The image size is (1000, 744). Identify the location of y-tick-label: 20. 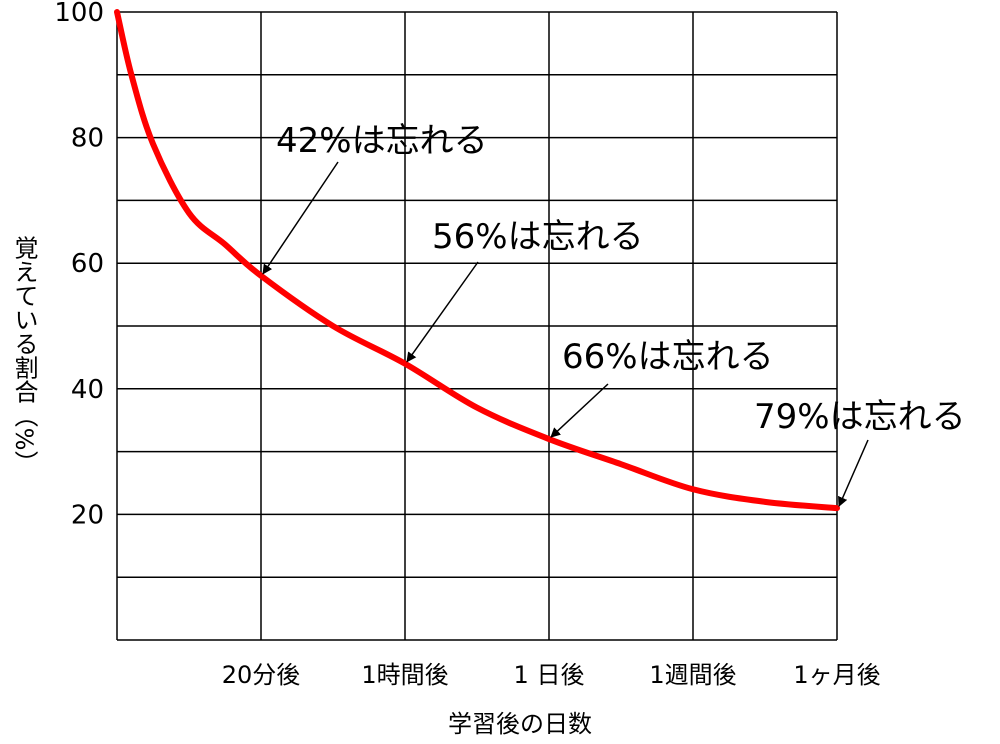
(87, 515).